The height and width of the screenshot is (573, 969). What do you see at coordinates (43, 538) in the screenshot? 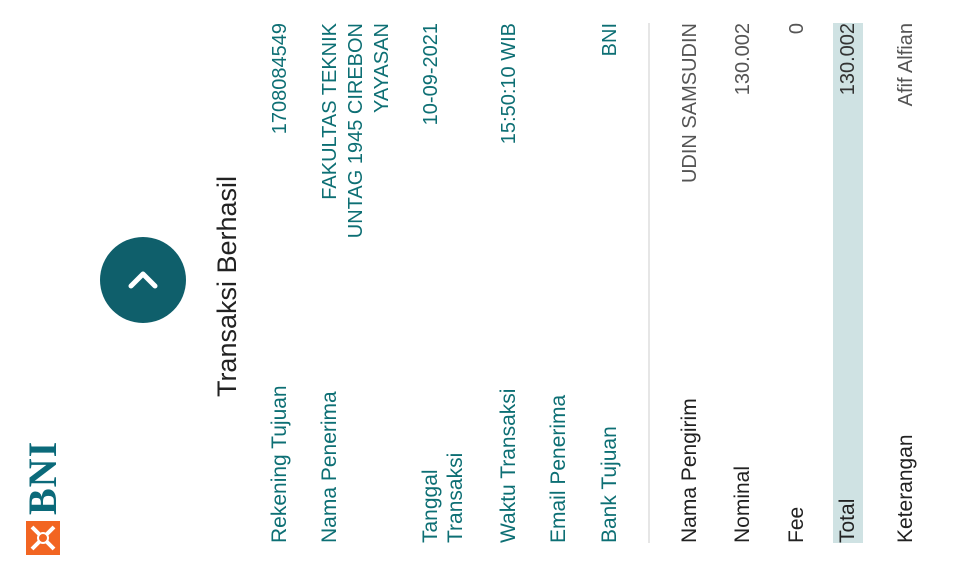
I see `bni-logo-mark-icon` at bounding box center [43, 538].